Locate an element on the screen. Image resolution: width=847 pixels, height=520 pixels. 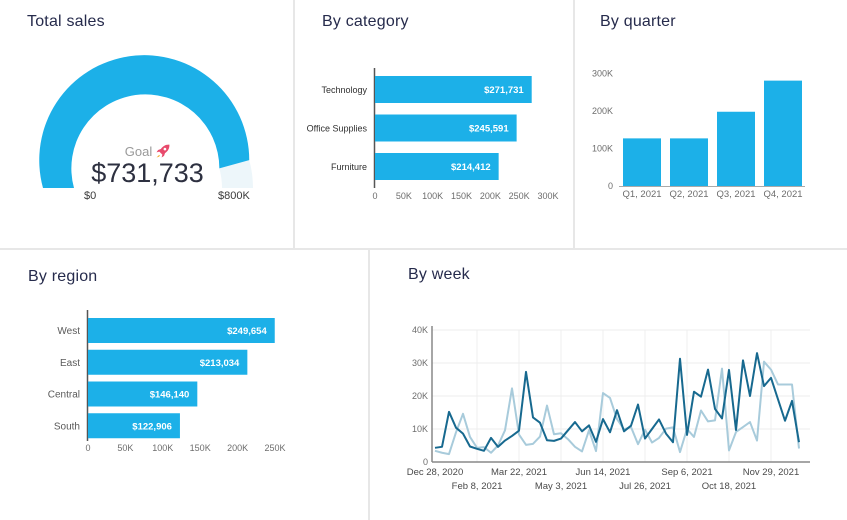
bar-furniture is located at coordinates (437, 166).